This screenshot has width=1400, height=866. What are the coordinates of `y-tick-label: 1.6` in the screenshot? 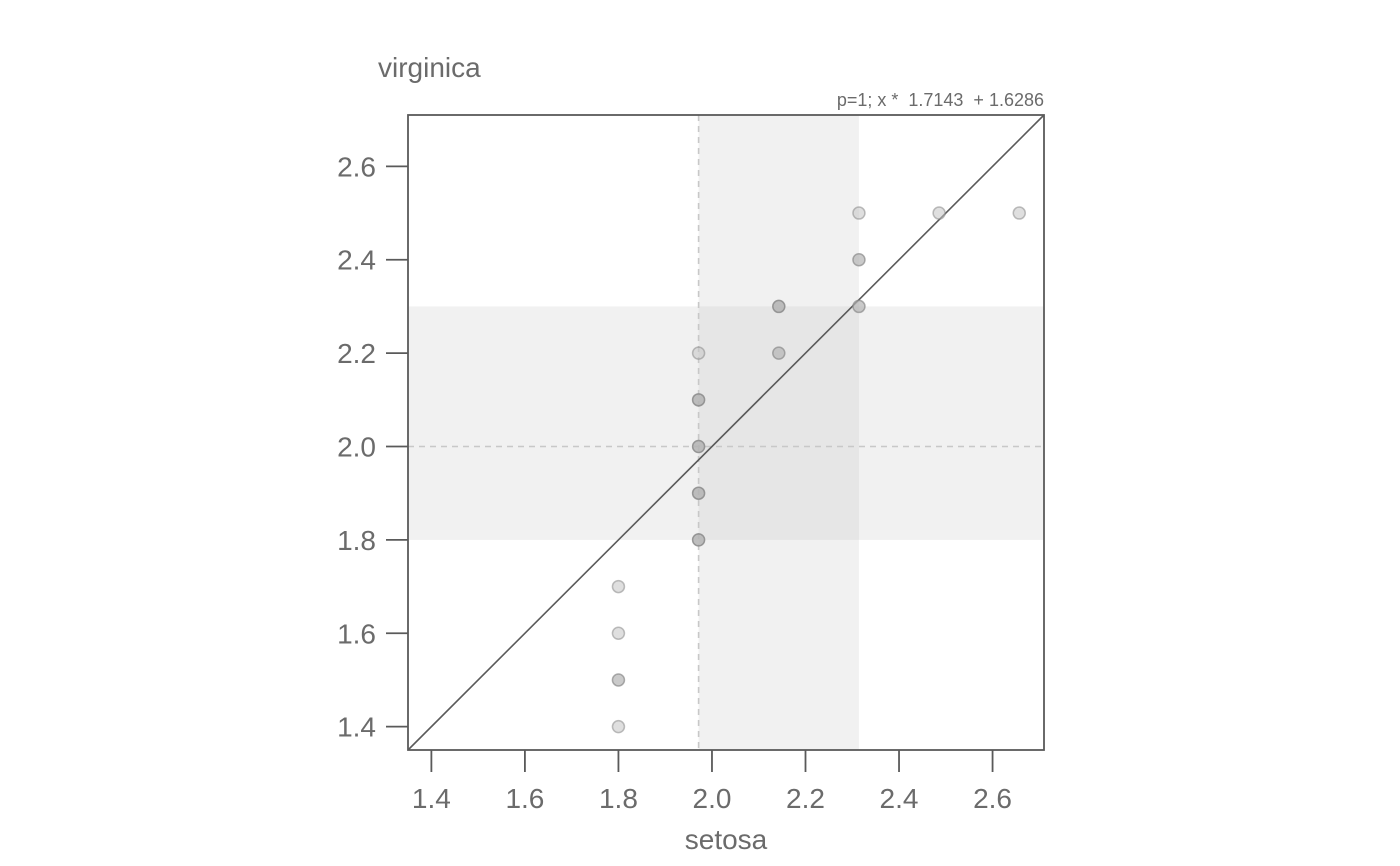 It's located at (356, 633).